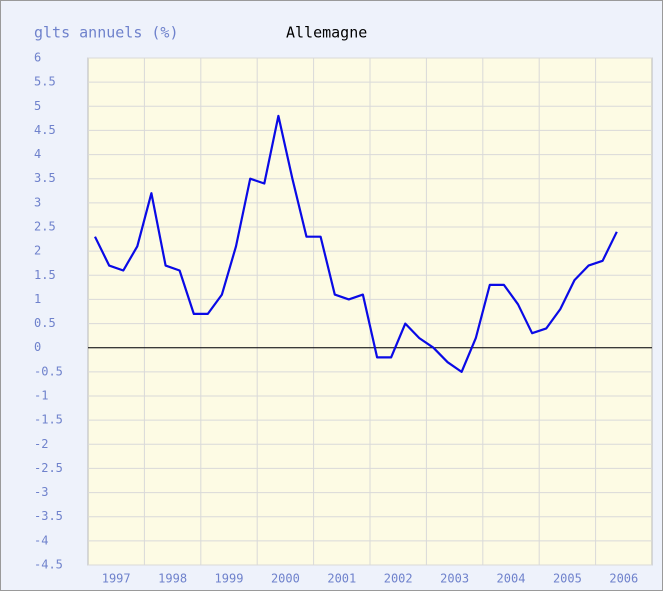 This screenshot has width=665, height=595. I want to click on y-tick-label: 4, so click(37, 154).